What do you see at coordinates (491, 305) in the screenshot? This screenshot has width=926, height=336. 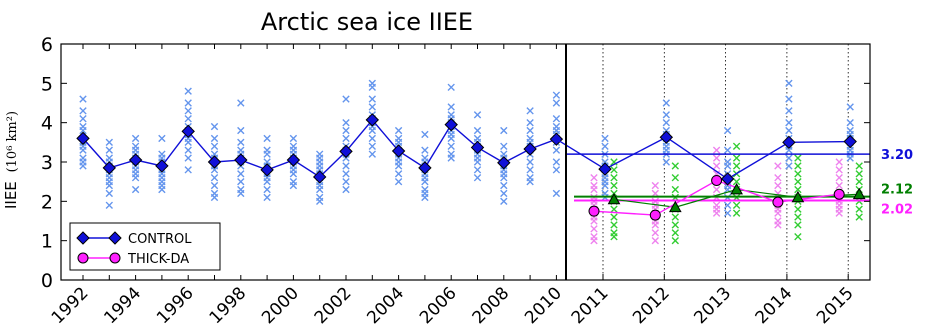 I see `x-tick-label: 2008` at bounding box center [491, 305].